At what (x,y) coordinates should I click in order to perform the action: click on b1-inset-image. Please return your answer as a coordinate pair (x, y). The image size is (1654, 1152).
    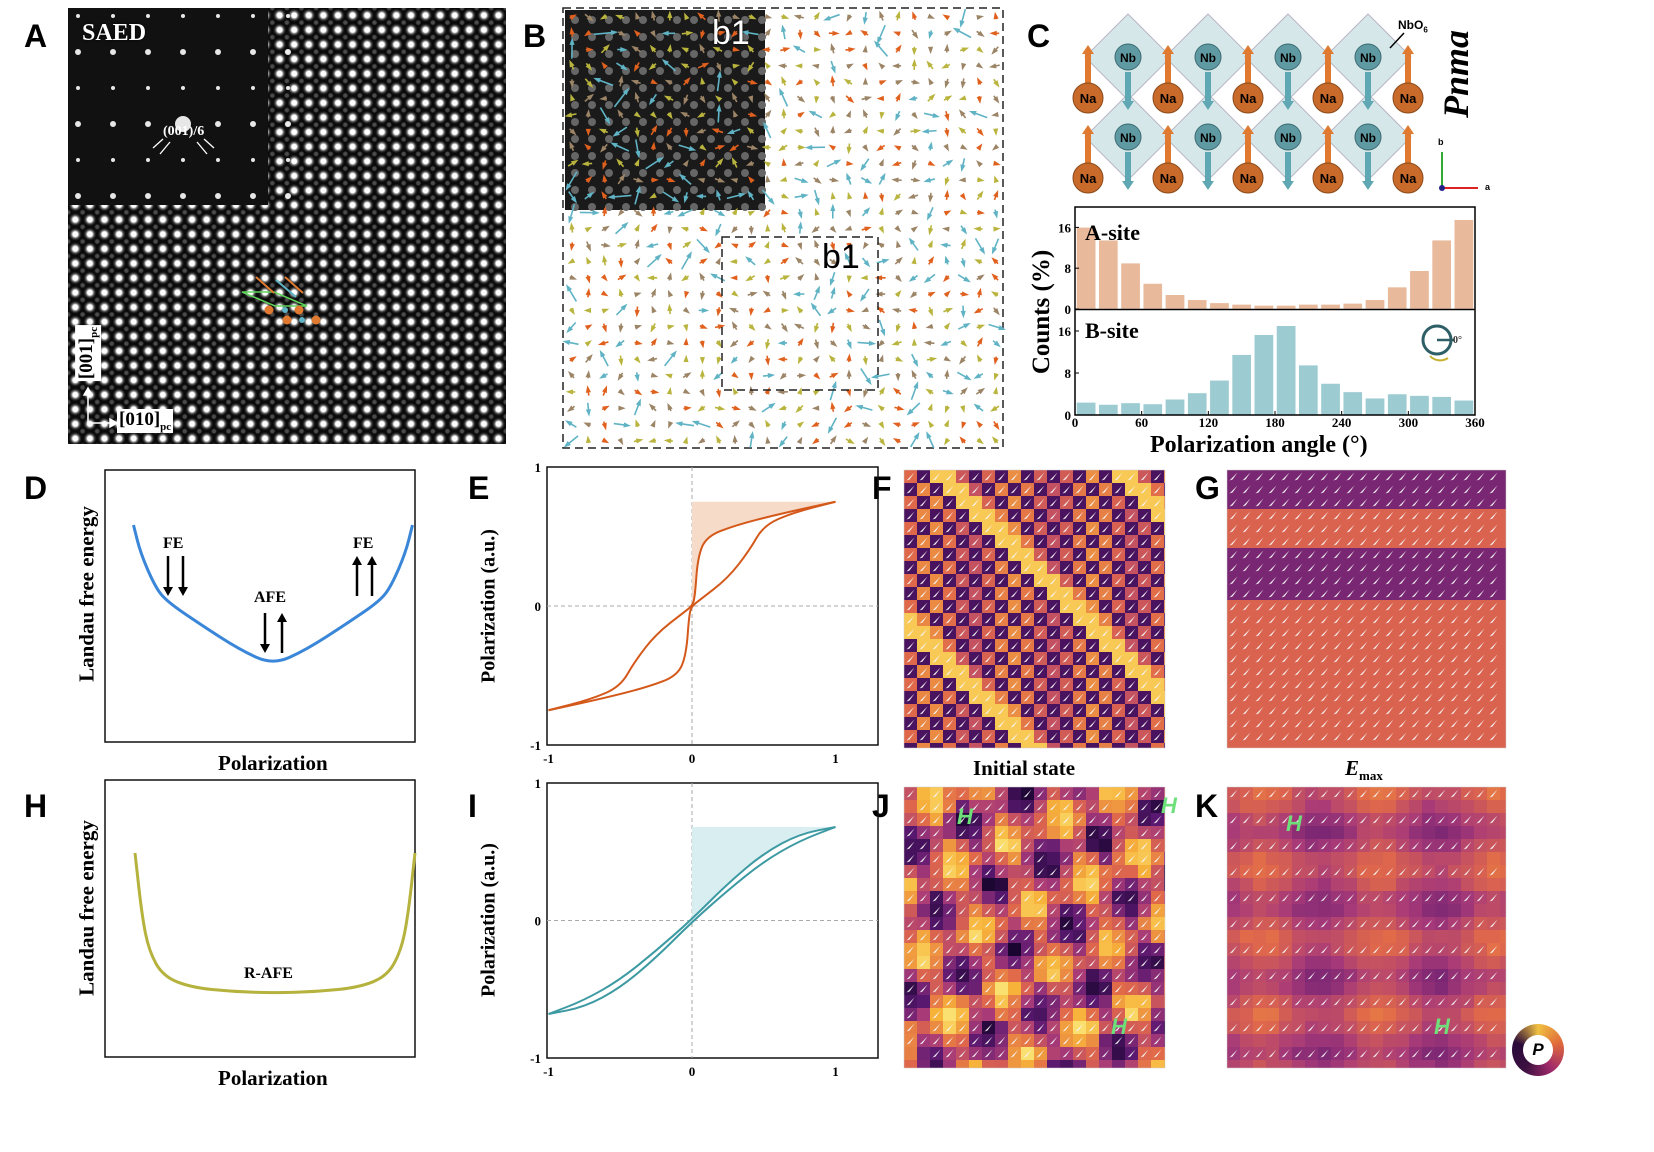
    Looking at the image, I should click on (665, 110).